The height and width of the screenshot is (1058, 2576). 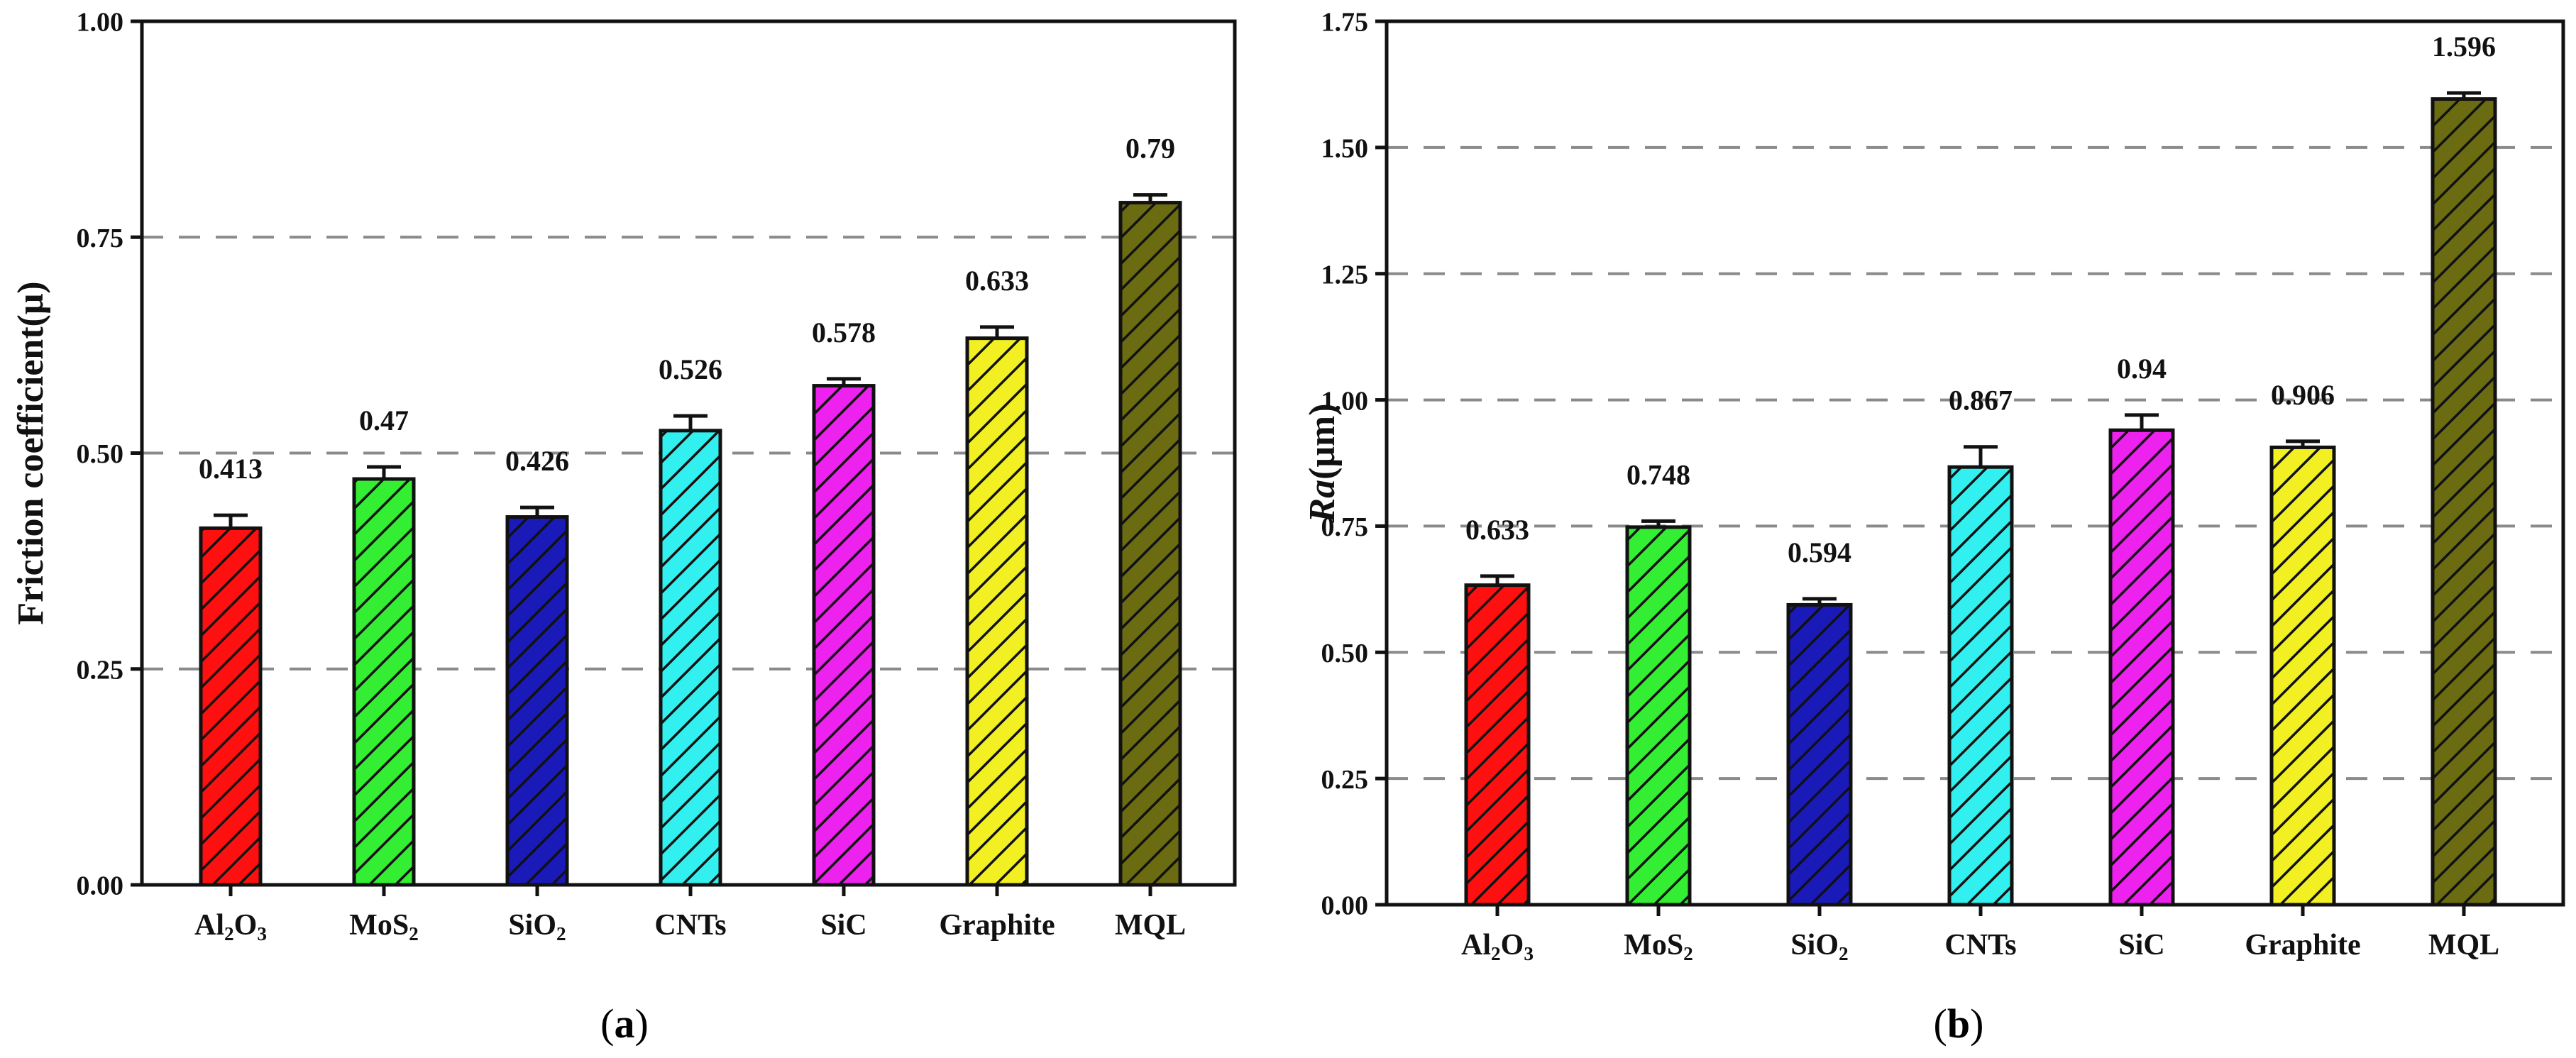 What do you see at coordinates (1322, 463) in the screenshot?
I see `y-axis-title: Ra(μm)` at bounding box center [1322, 463].